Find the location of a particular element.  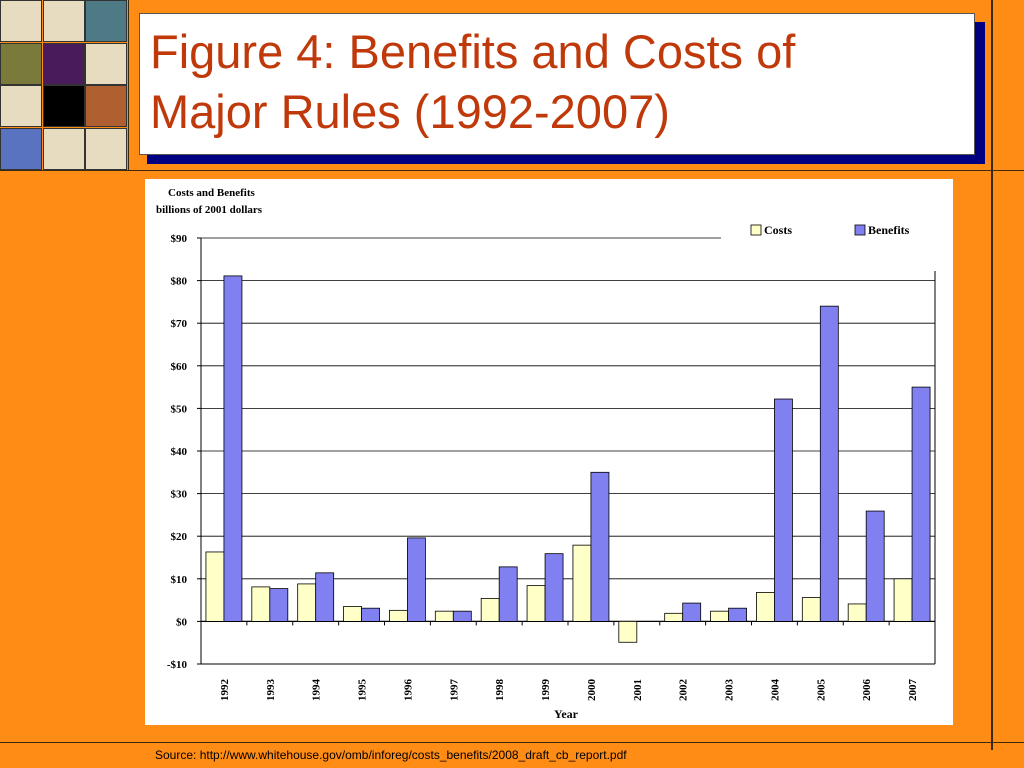

x-axis-label: Year is located at coordinates (566, 714).